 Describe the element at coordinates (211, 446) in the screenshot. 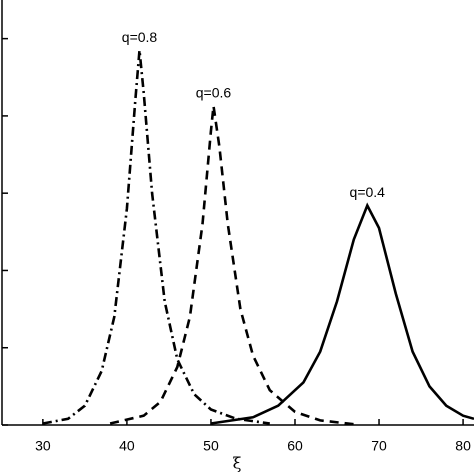

I see `x-tick-label: 50` at that location.